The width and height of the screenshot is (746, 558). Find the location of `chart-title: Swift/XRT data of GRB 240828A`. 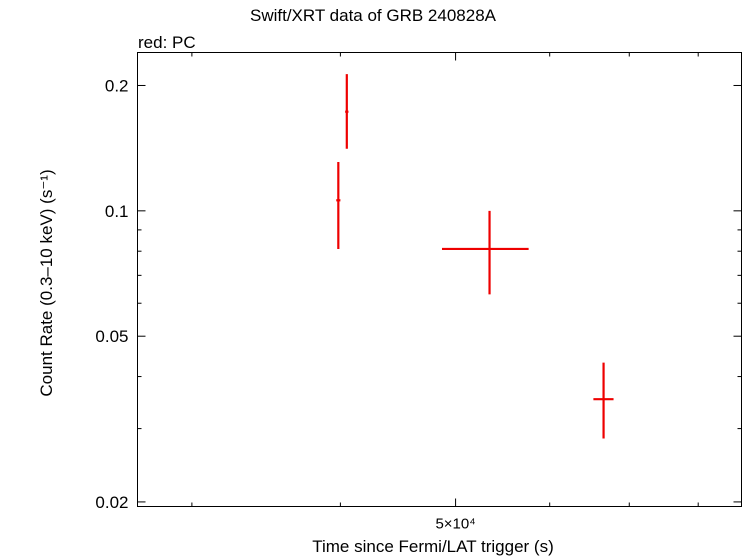

chart-title: Swift/XRT data of GRB 240828A is located at coordinates (372, 15).